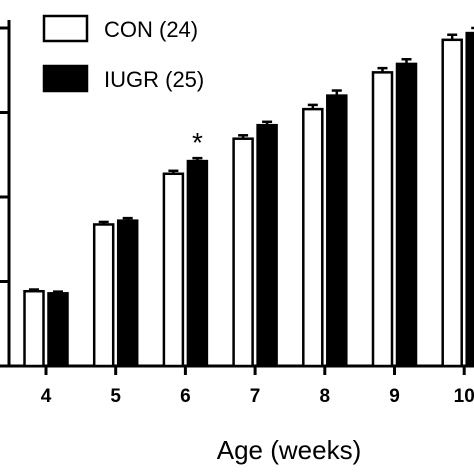  Describe the element at coordinates (65, 78) in the screenshot. I see `legend-swatch-iugr` at that location.